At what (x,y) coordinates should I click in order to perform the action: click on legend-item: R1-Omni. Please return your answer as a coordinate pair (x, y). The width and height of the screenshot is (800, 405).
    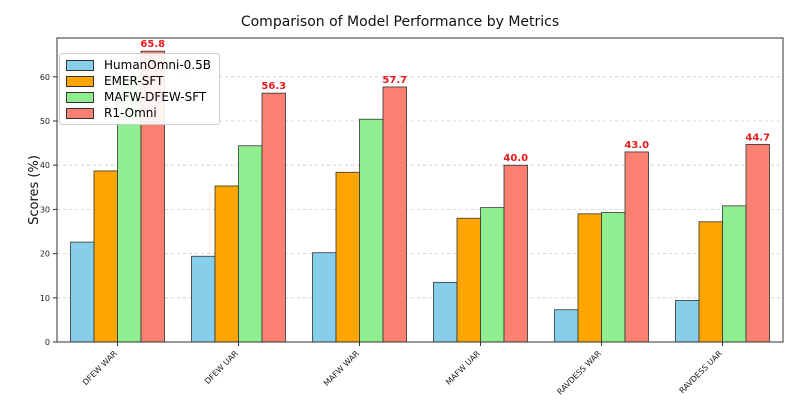
    Looking at the image, I should click on (138, 113).